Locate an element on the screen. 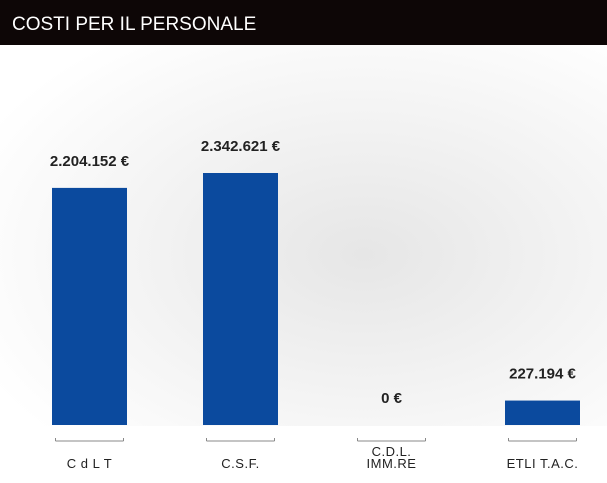  value-label: 0 € is located at coordinates (392, 398).